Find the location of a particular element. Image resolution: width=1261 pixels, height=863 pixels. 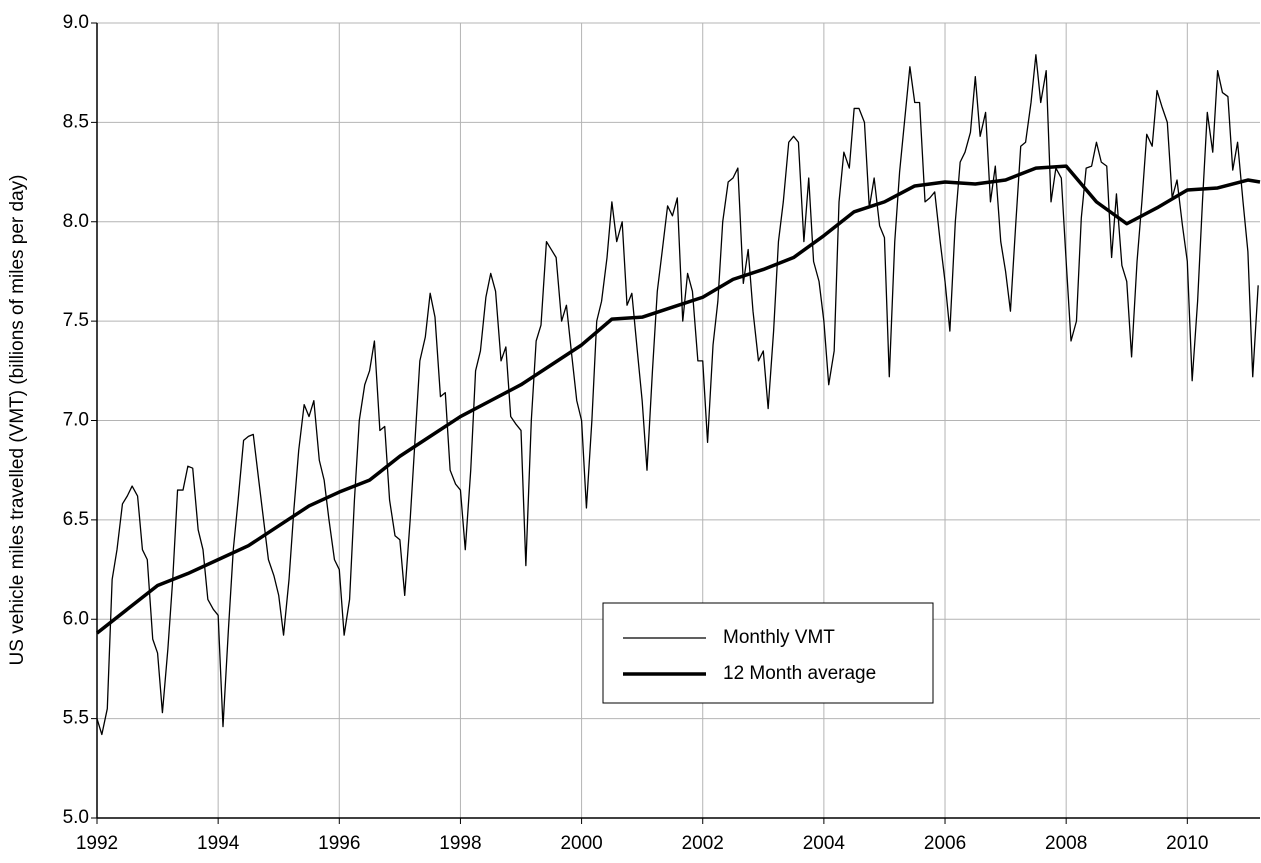

x-tick-label: 2010 is located at coordinates (1187, 843).